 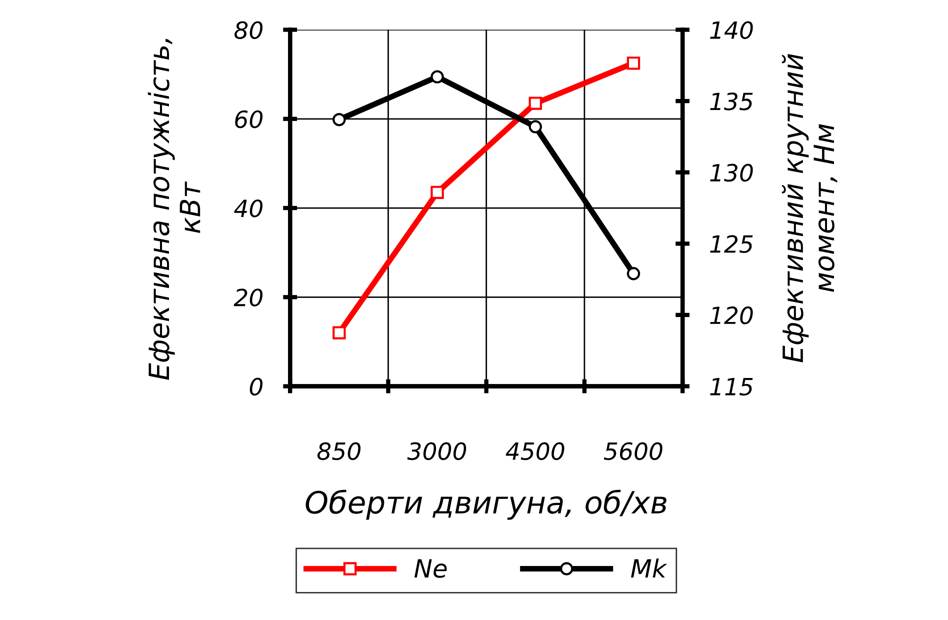 I want to click on x-tick-label: 3000, so click(x=436, y=451).